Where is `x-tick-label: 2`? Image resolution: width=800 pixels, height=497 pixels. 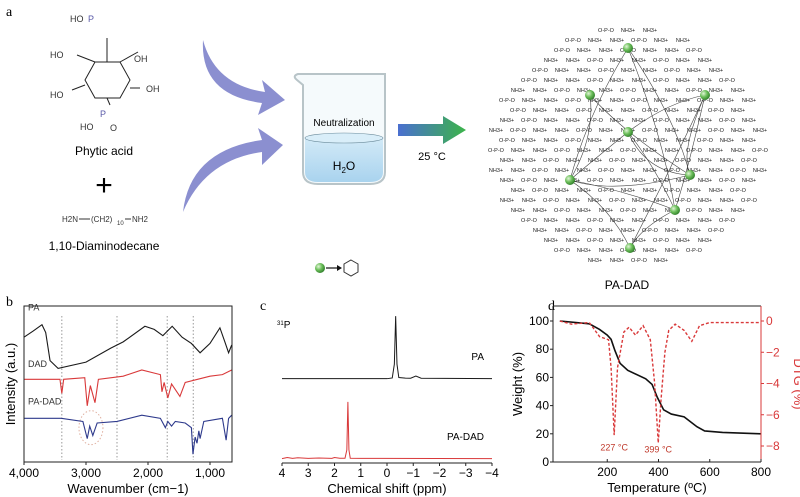
x-tick-label: 2 is located at coordinates (334, 473).